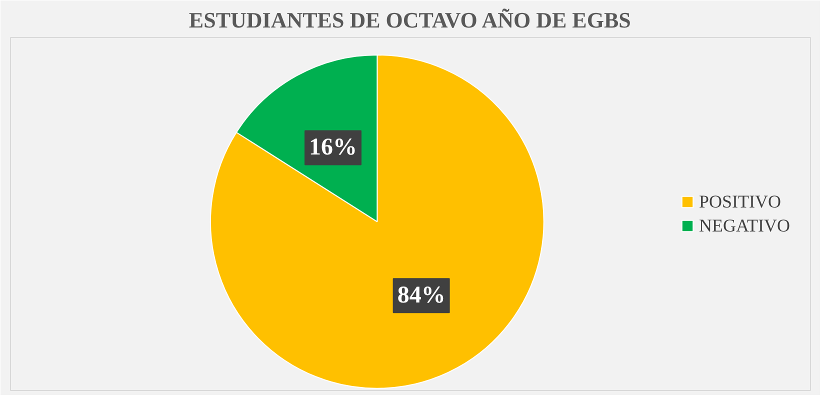 This screenshot has height=401, width=824. What do you see at coordinates (740, 201) in the screenshot?
I see `legend-label: POSITIVO` at bounding box center [740, 201].